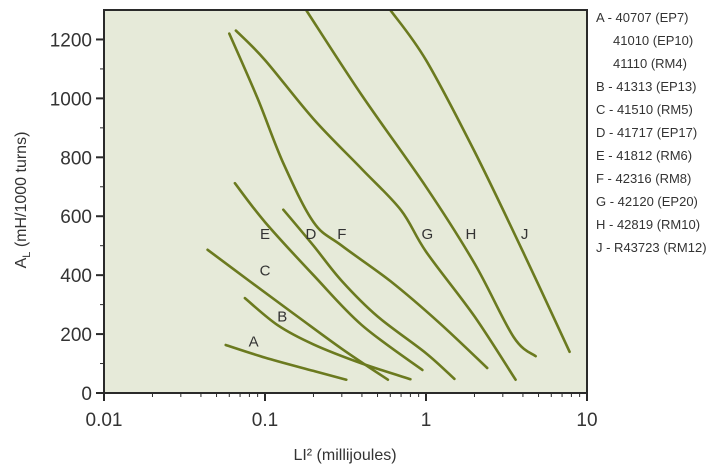  I want to click on x-tick-label: 0.01, so click(104, 420).